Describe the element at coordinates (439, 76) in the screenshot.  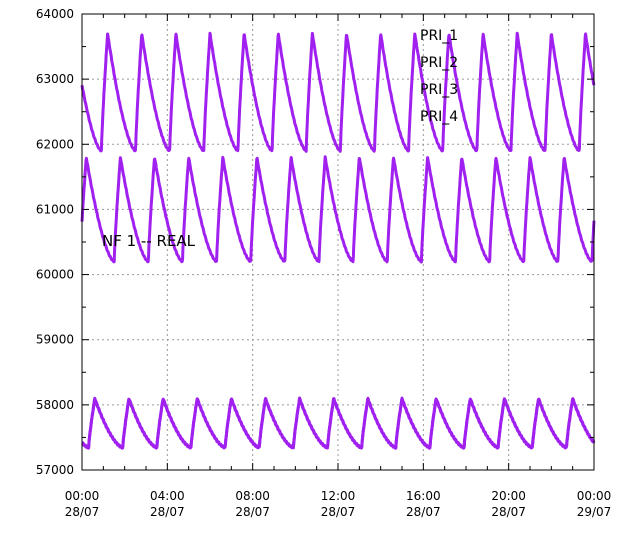
I see `legend: PRI_1 PRI_2 PRI_3 PRI_4` at that location.